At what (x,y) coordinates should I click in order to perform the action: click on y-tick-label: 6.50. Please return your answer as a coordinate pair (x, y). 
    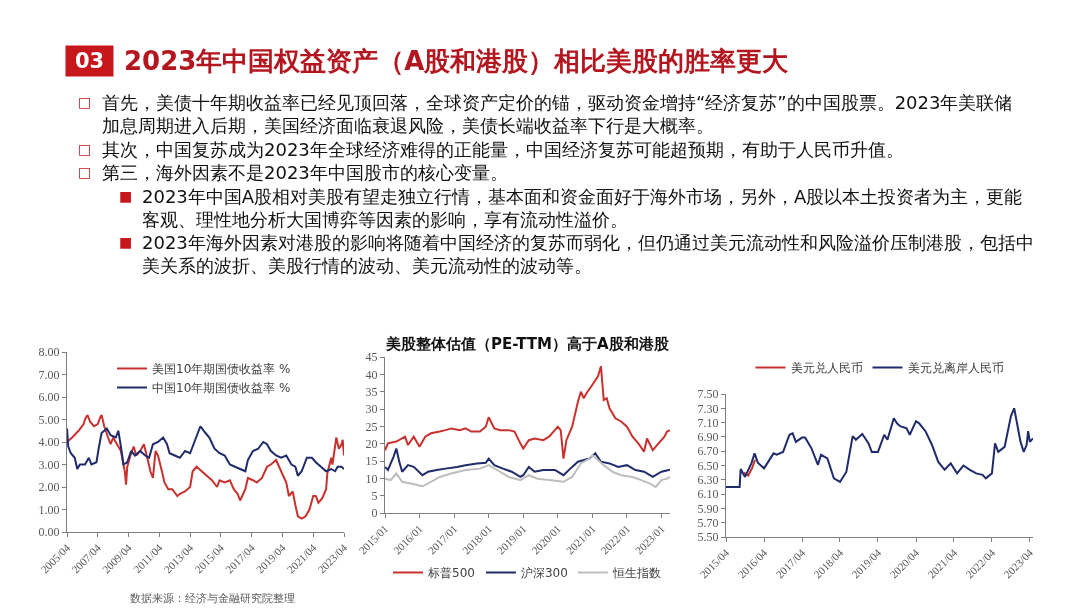
    Looking at the image, I should click on (708, 465).